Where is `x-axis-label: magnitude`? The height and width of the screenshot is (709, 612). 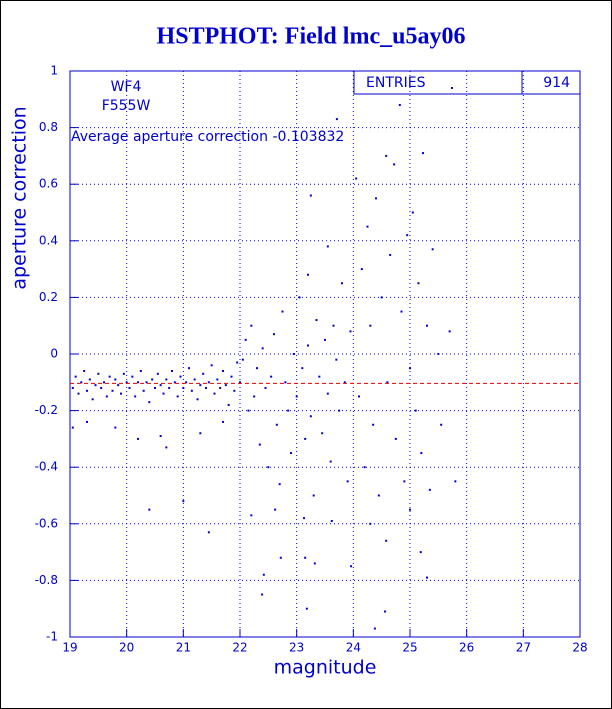
x-axis-label: magnitude is located at coordinates (325, 668).